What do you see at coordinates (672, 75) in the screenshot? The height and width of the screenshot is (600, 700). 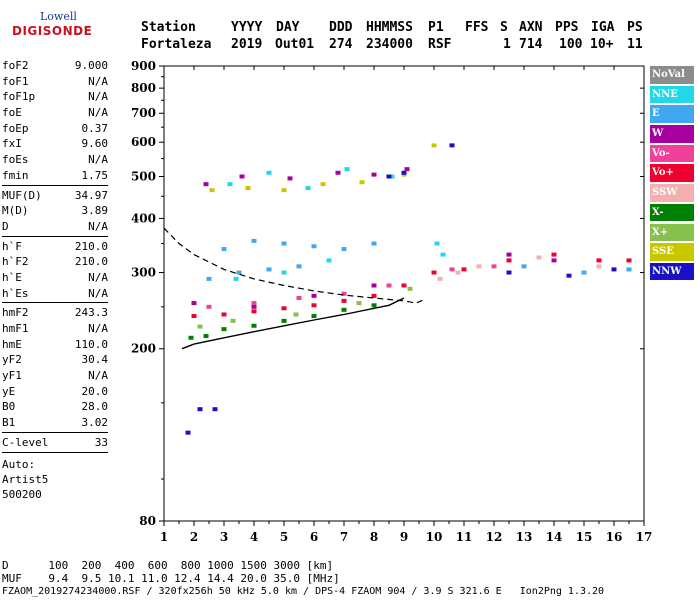 I see `legend-item-noval: NoVal` at bounding box center [672, 75].